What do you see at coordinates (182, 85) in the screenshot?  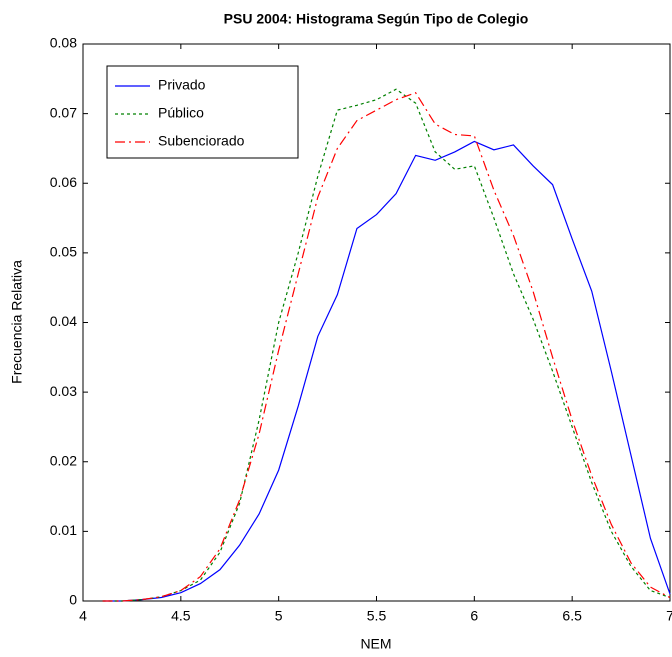 I see `legend-label: Privado` at bounding box center [182, 85].